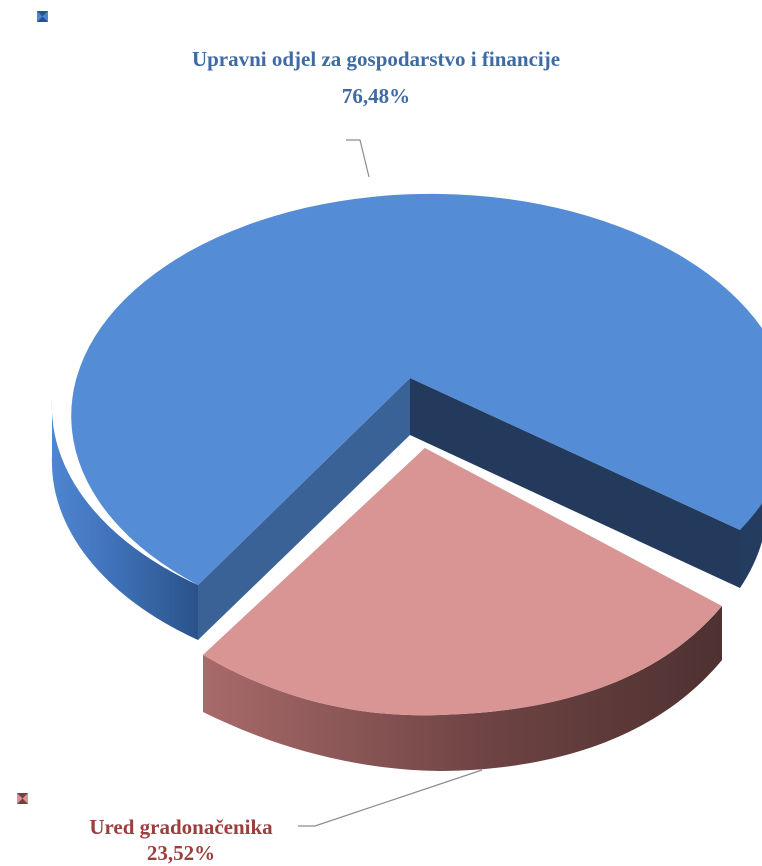  What do you see at coordinates (124, 520) in the screenshot?
I see `slice-0-side` at bounding box center [124, 520].